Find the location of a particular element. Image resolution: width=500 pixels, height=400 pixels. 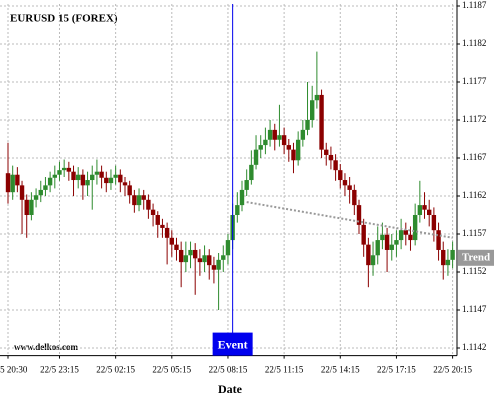

x-tick-label: 22/5 20:30 is located at coordinates (14, 370).